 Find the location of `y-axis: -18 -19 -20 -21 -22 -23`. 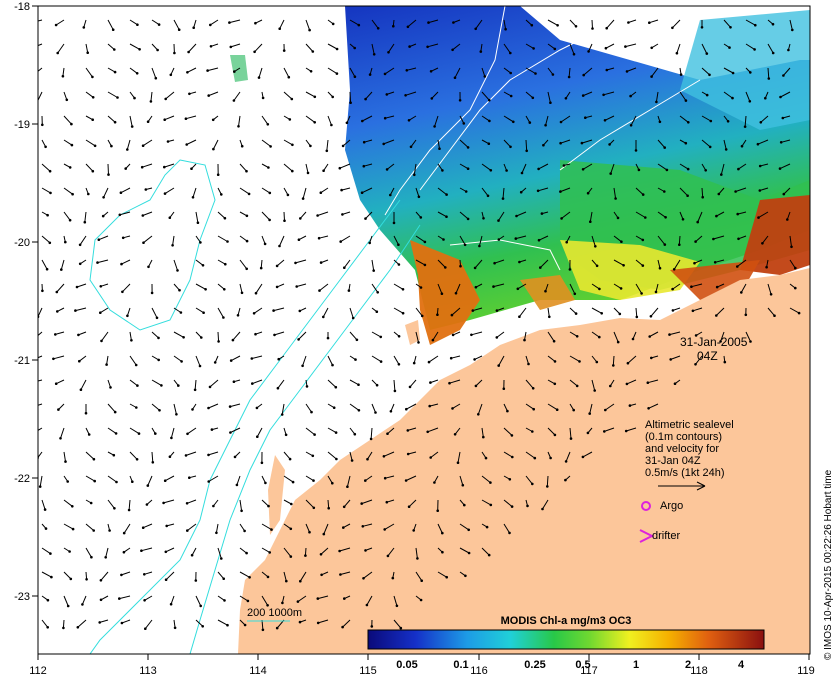

y-axis: -18 -19 -20 -21 -22 -23 is located at coordinates (26, 302).